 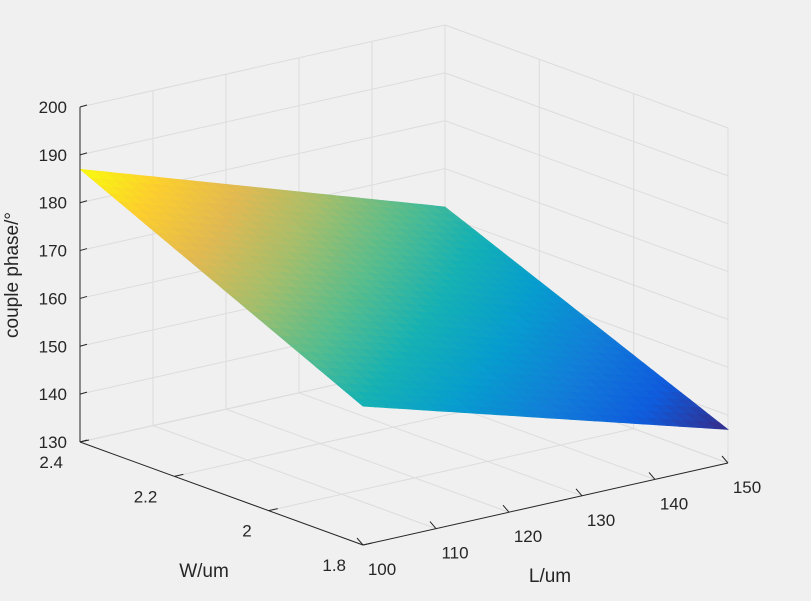 I want to click on x-tick-label: 110, so click(x=454, y=553).